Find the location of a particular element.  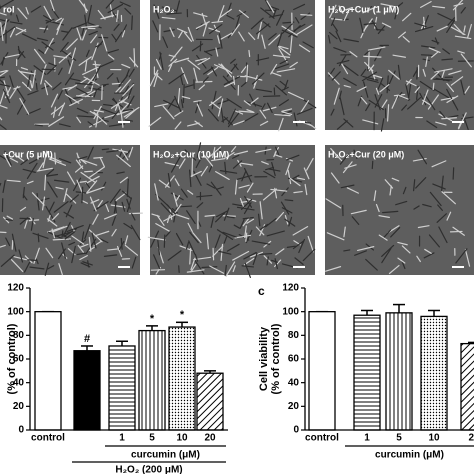

y-tick-label: 100 is located at coordinates (290, 311).